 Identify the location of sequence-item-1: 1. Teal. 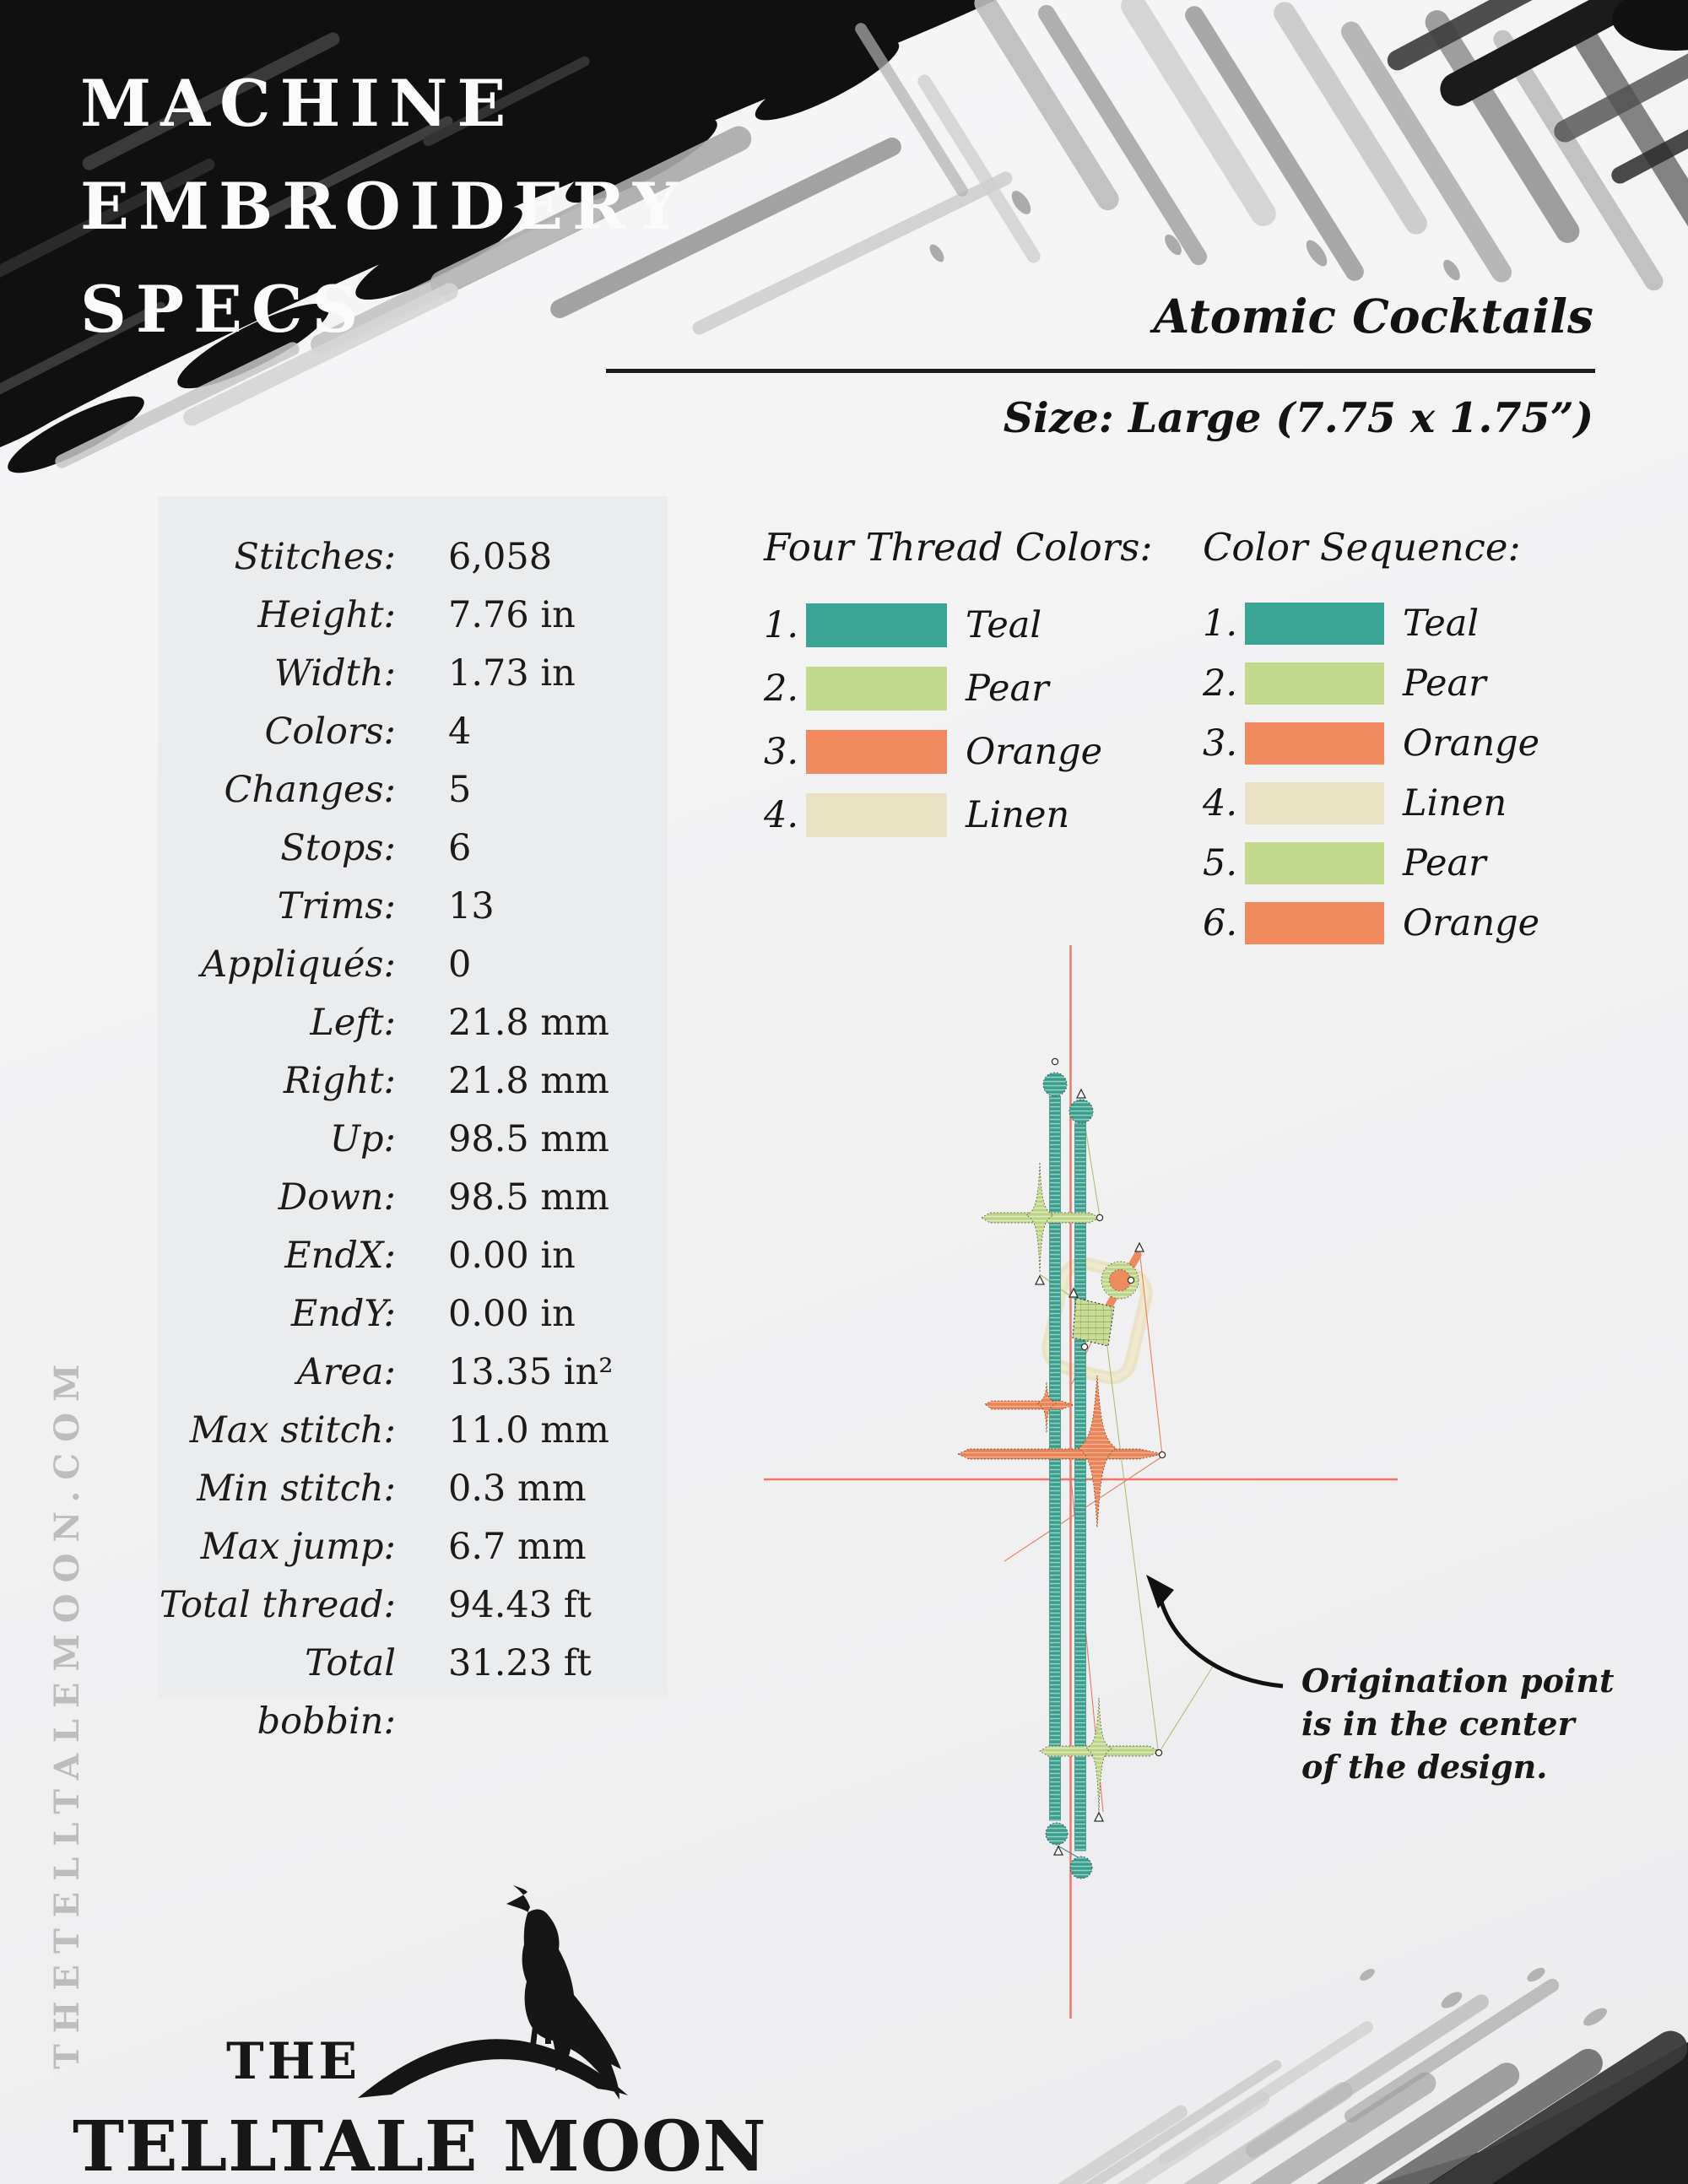
(1371, 623).